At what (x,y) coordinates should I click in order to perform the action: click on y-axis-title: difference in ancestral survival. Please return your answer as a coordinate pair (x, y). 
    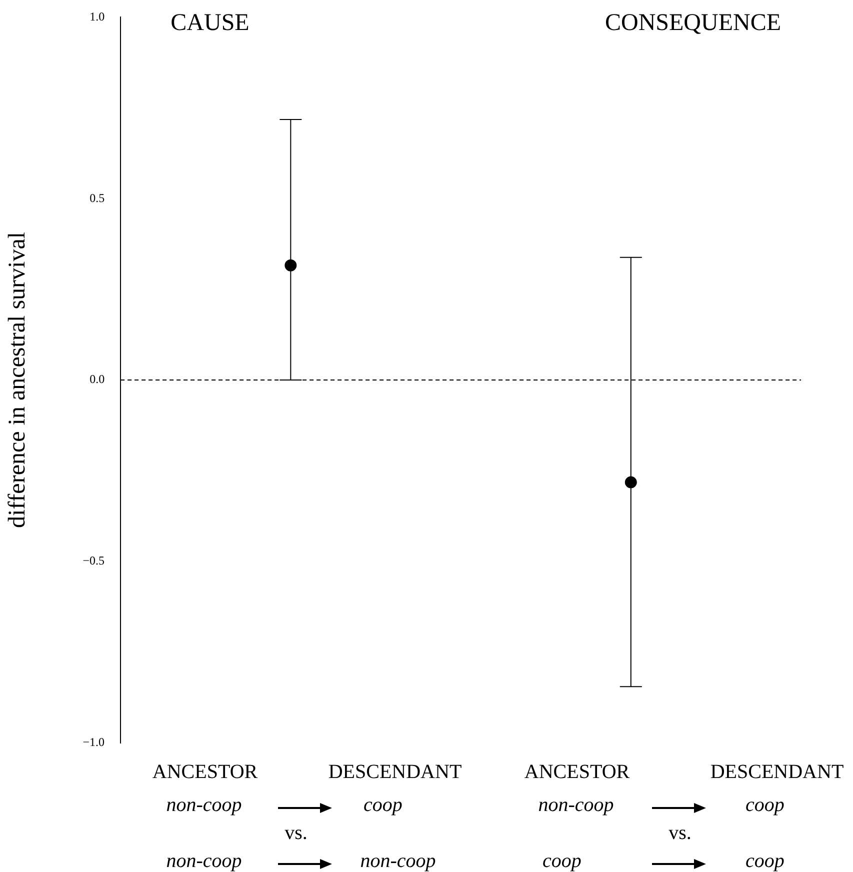
    Looking at the image, I should click on (17, 380).